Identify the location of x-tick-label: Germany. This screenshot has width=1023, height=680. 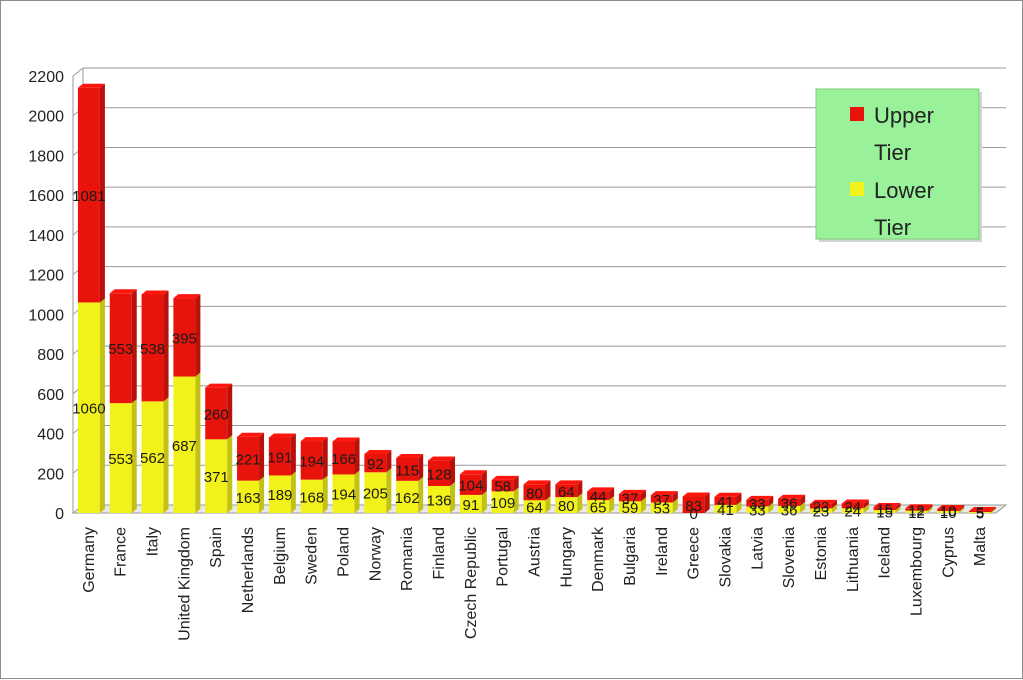
(89, 560).